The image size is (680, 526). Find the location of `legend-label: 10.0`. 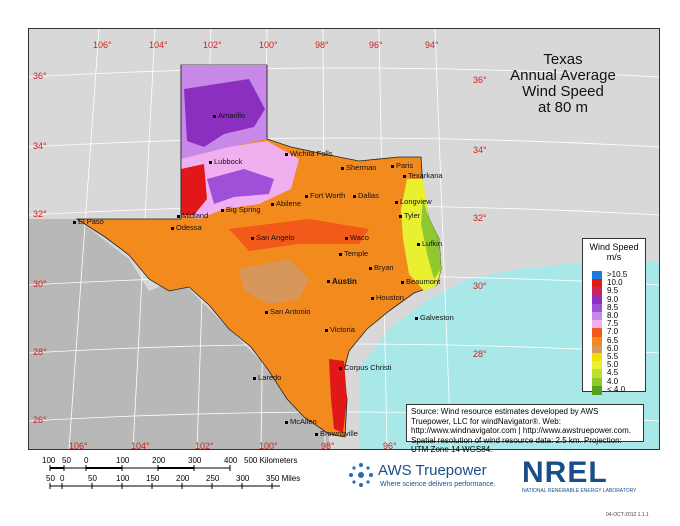

legend-label: 10.0 is located at coordinates (615, 283).